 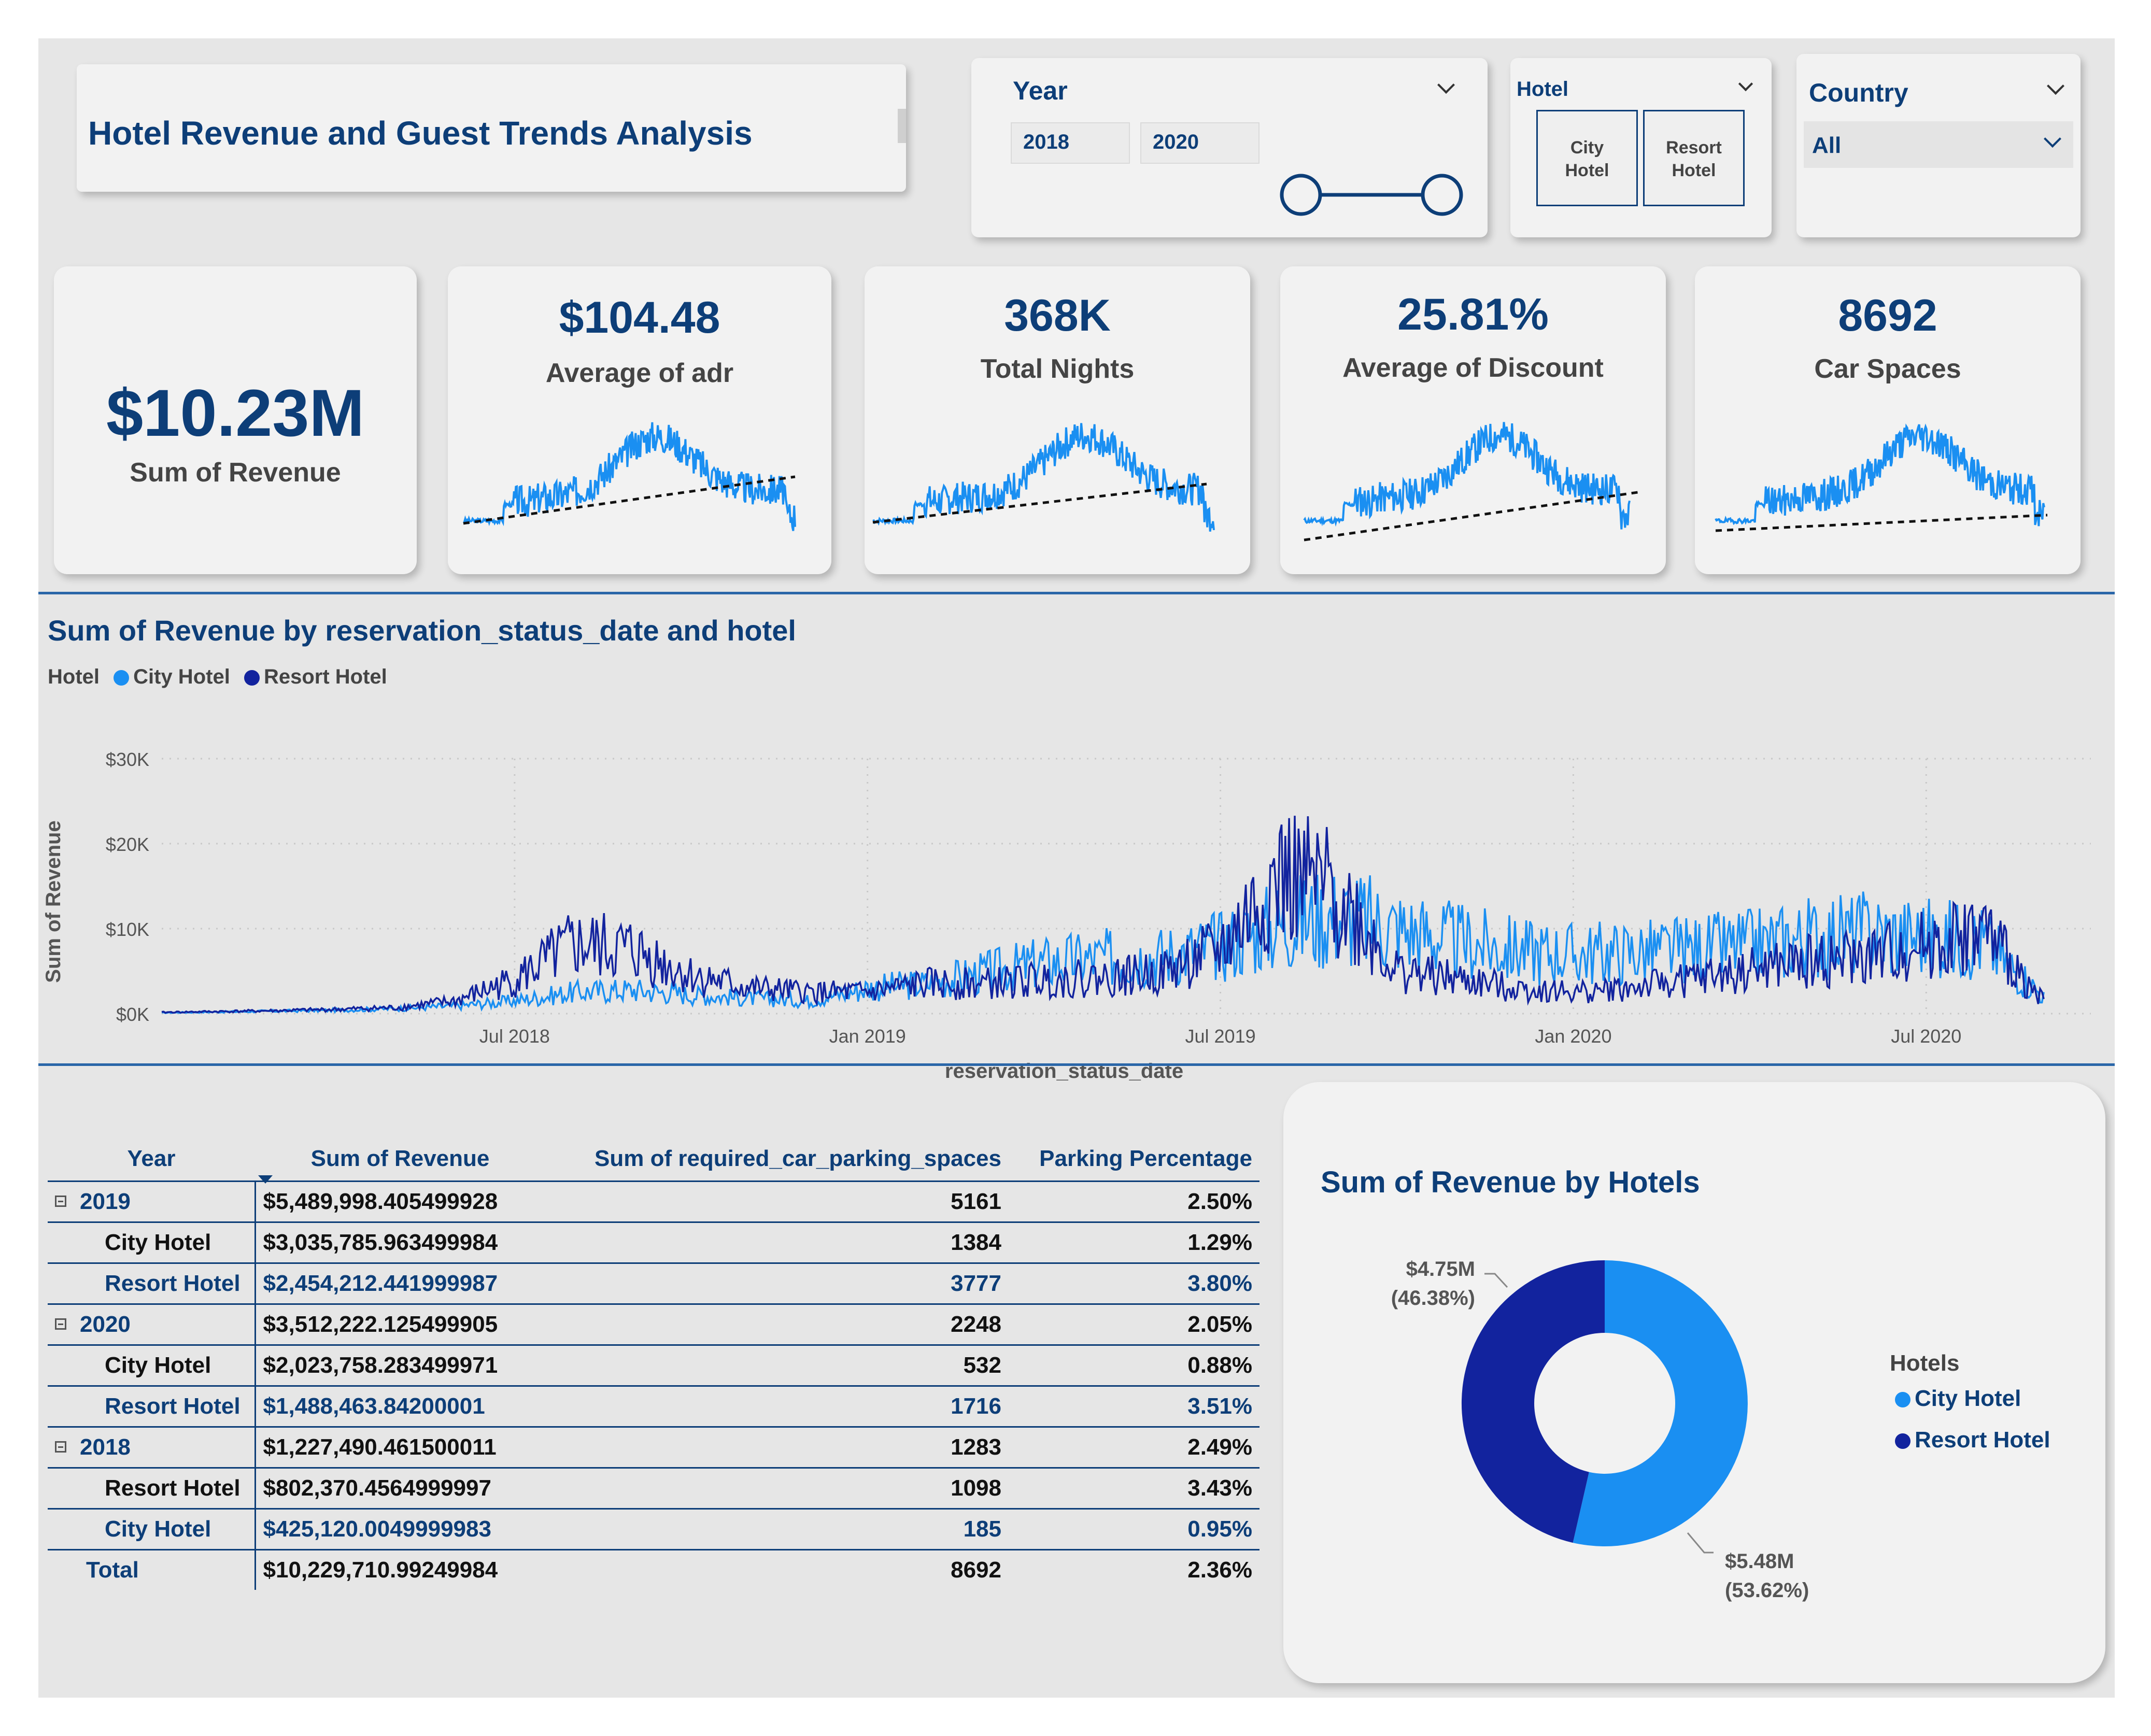 What do you see at coordinates (777, 1529) in the screenshot?
I see `parking-spaces-cell: 185` at bounding box center [777, 1529].